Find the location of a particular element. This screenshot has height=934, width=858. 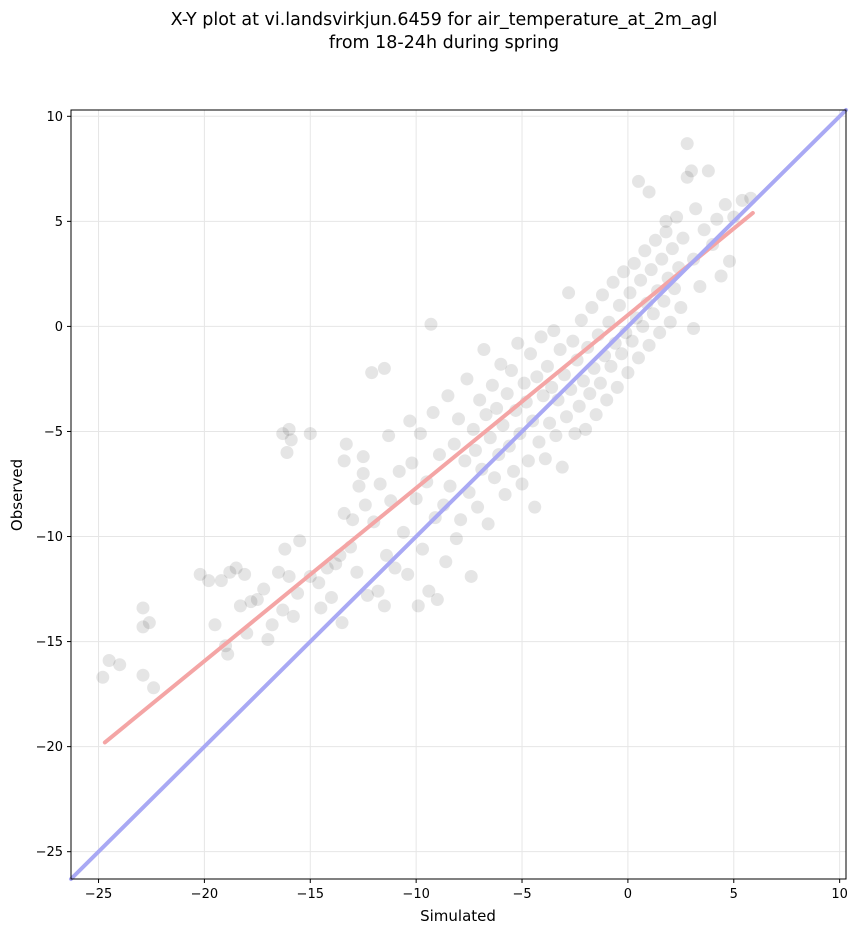

y-axis-ticks: −25 −20 −15 −10 −5 0 5 10 is located at coordinates (53, 485).